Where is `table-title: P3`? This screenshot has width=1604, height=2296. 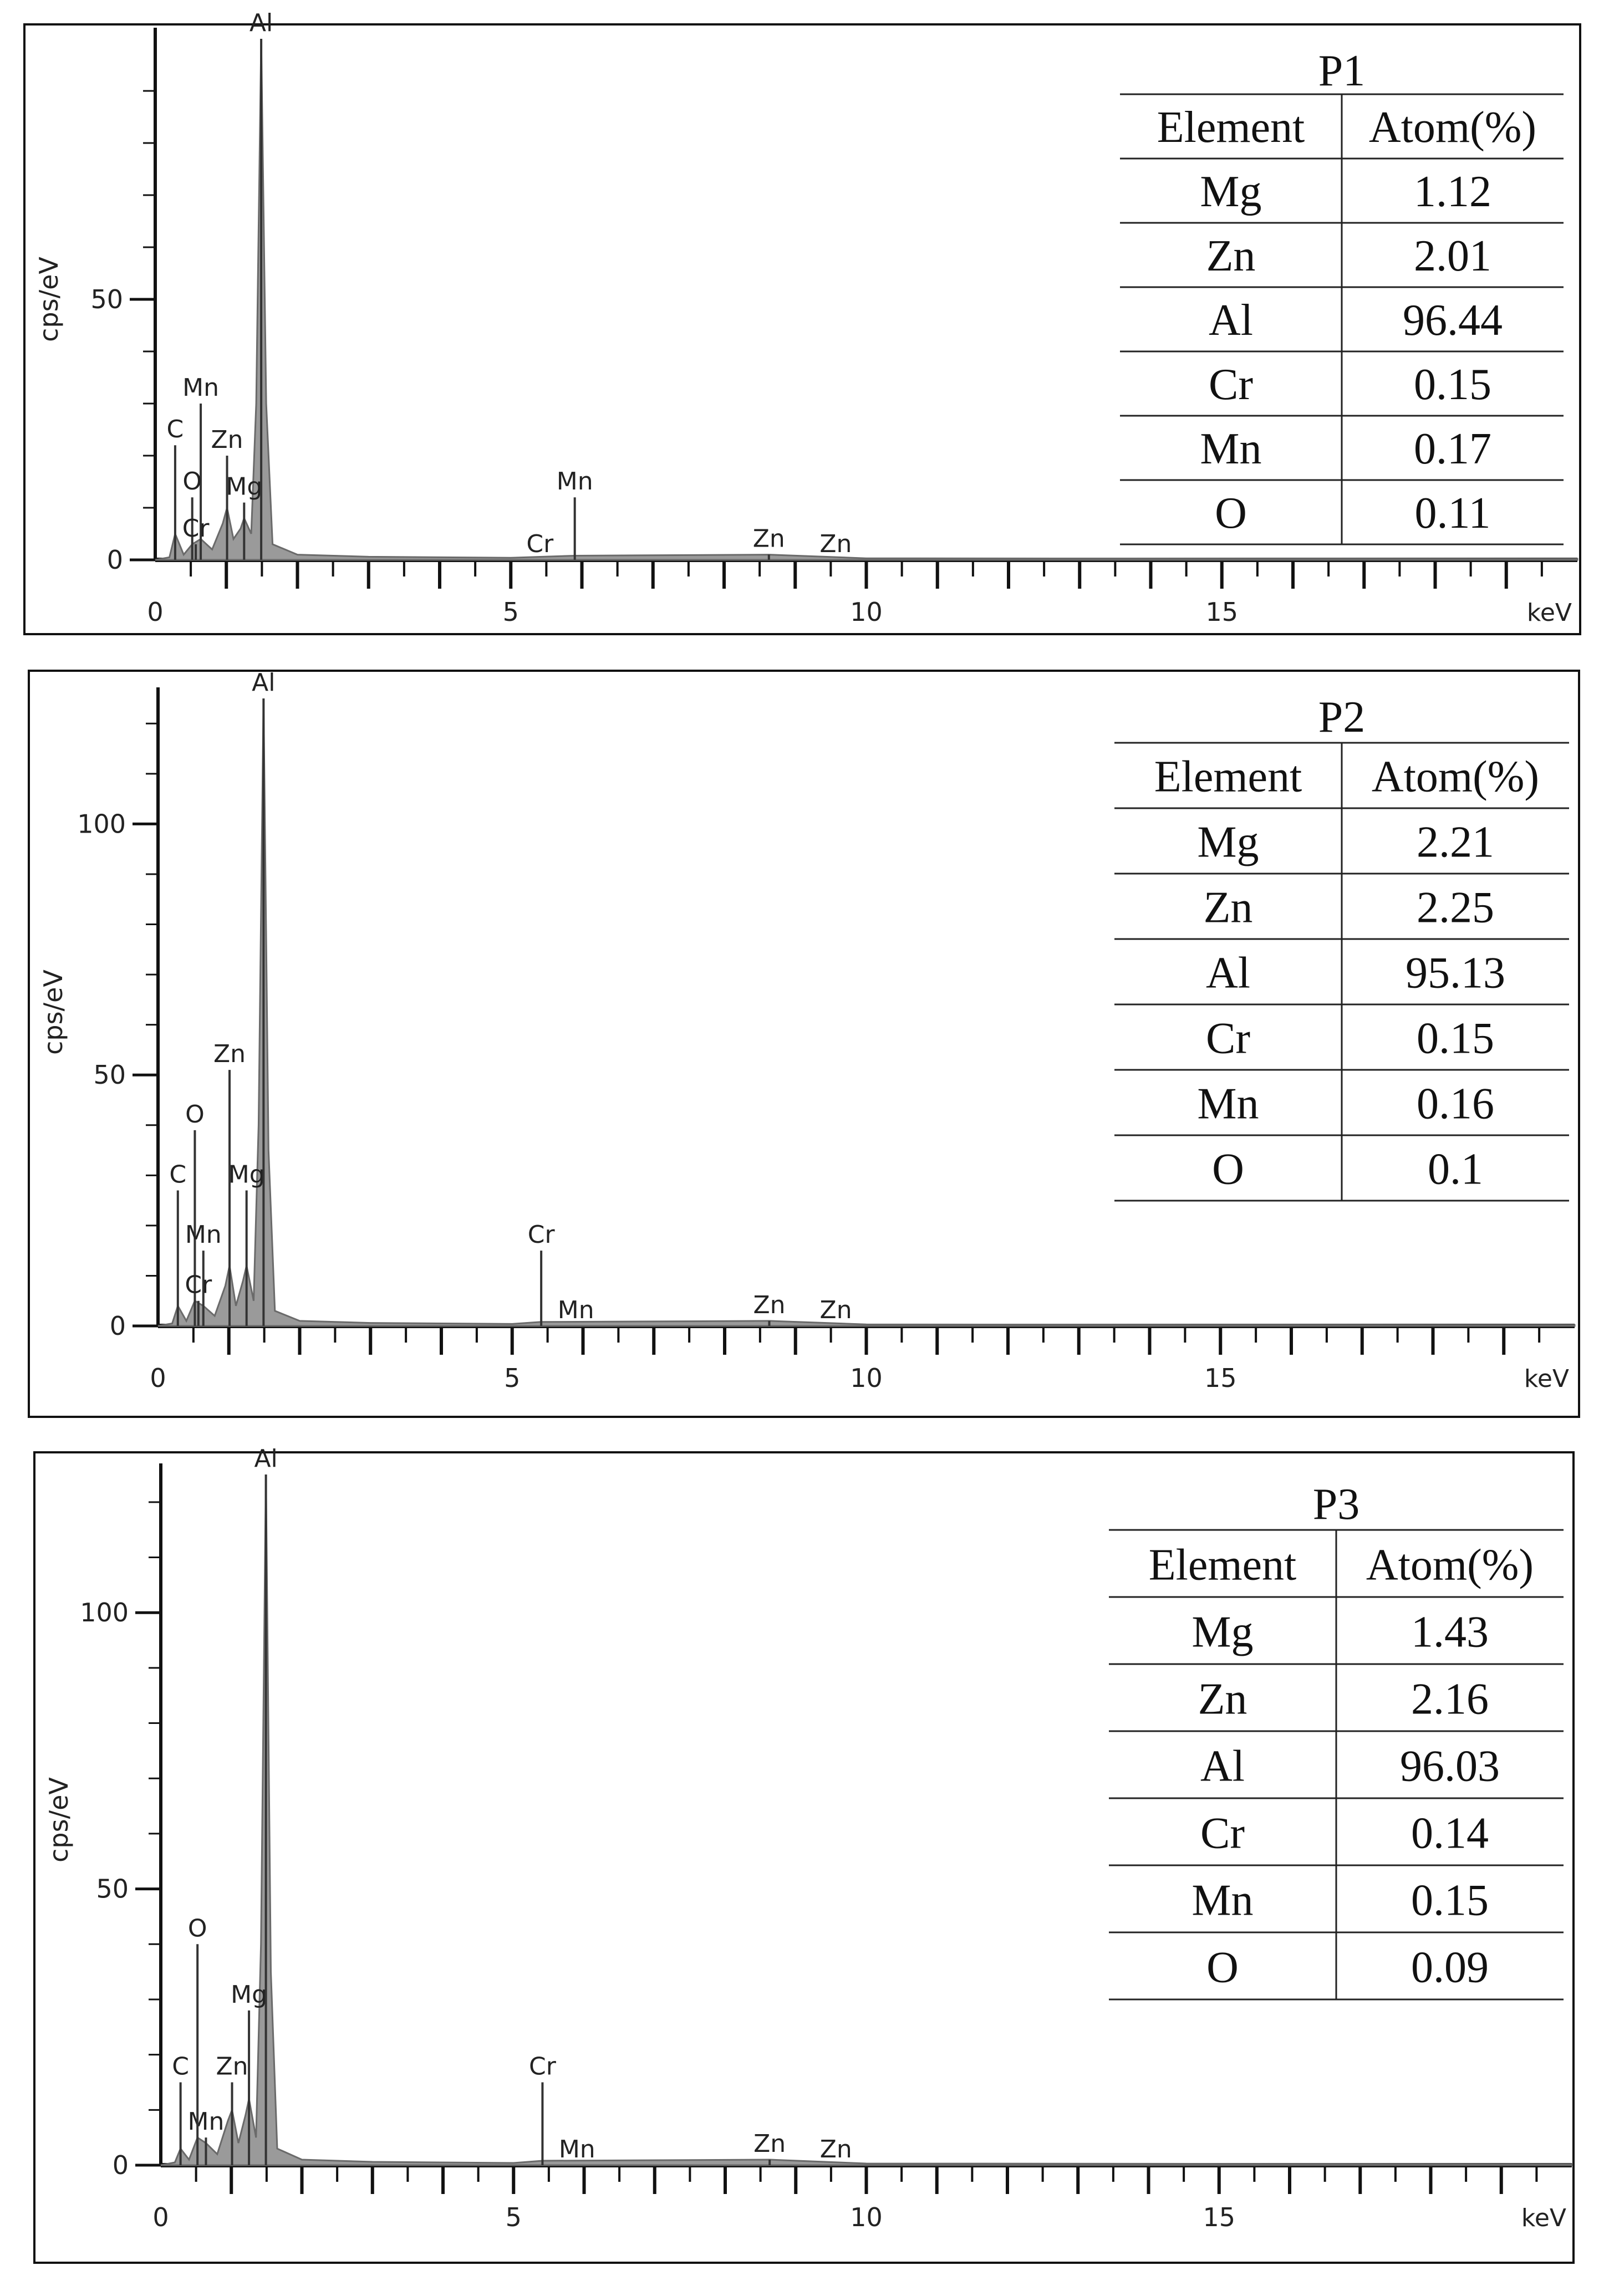 table-title: P3 is located at coordinates (1336, 1504).